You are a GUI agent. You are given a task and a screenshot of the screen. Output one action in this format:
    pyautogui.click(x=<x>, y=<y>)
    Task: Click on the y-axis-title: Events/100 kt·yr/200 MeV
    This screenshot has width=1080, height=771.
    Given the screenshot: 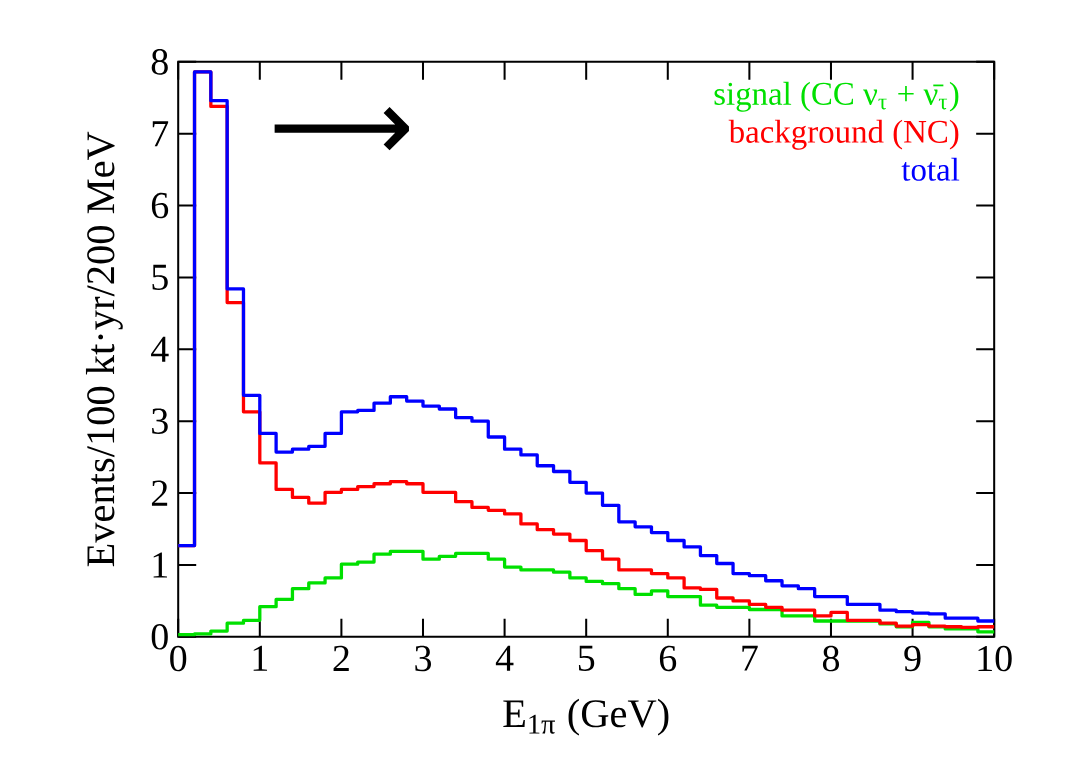 What is the action you would take?
    pyautogui.click(x=104, y=349)
    